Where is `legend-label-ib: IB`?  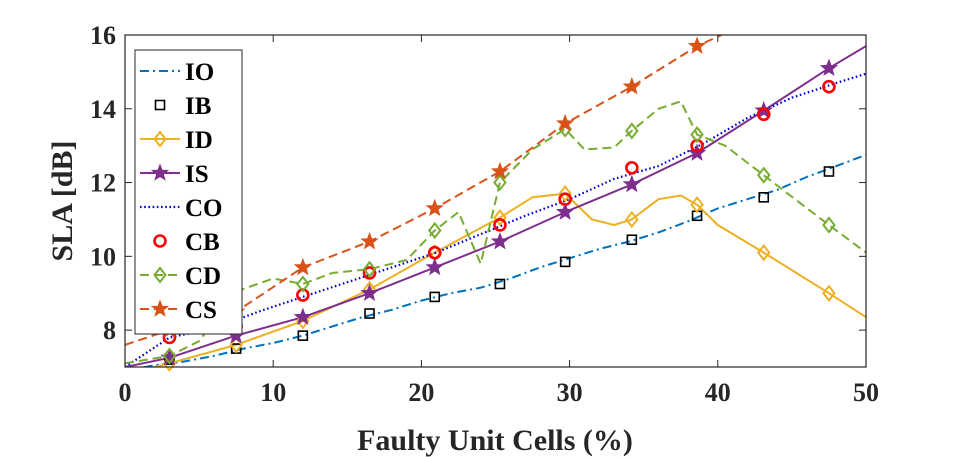 legend-label-ib: IB is located at coordinates (198, 106).